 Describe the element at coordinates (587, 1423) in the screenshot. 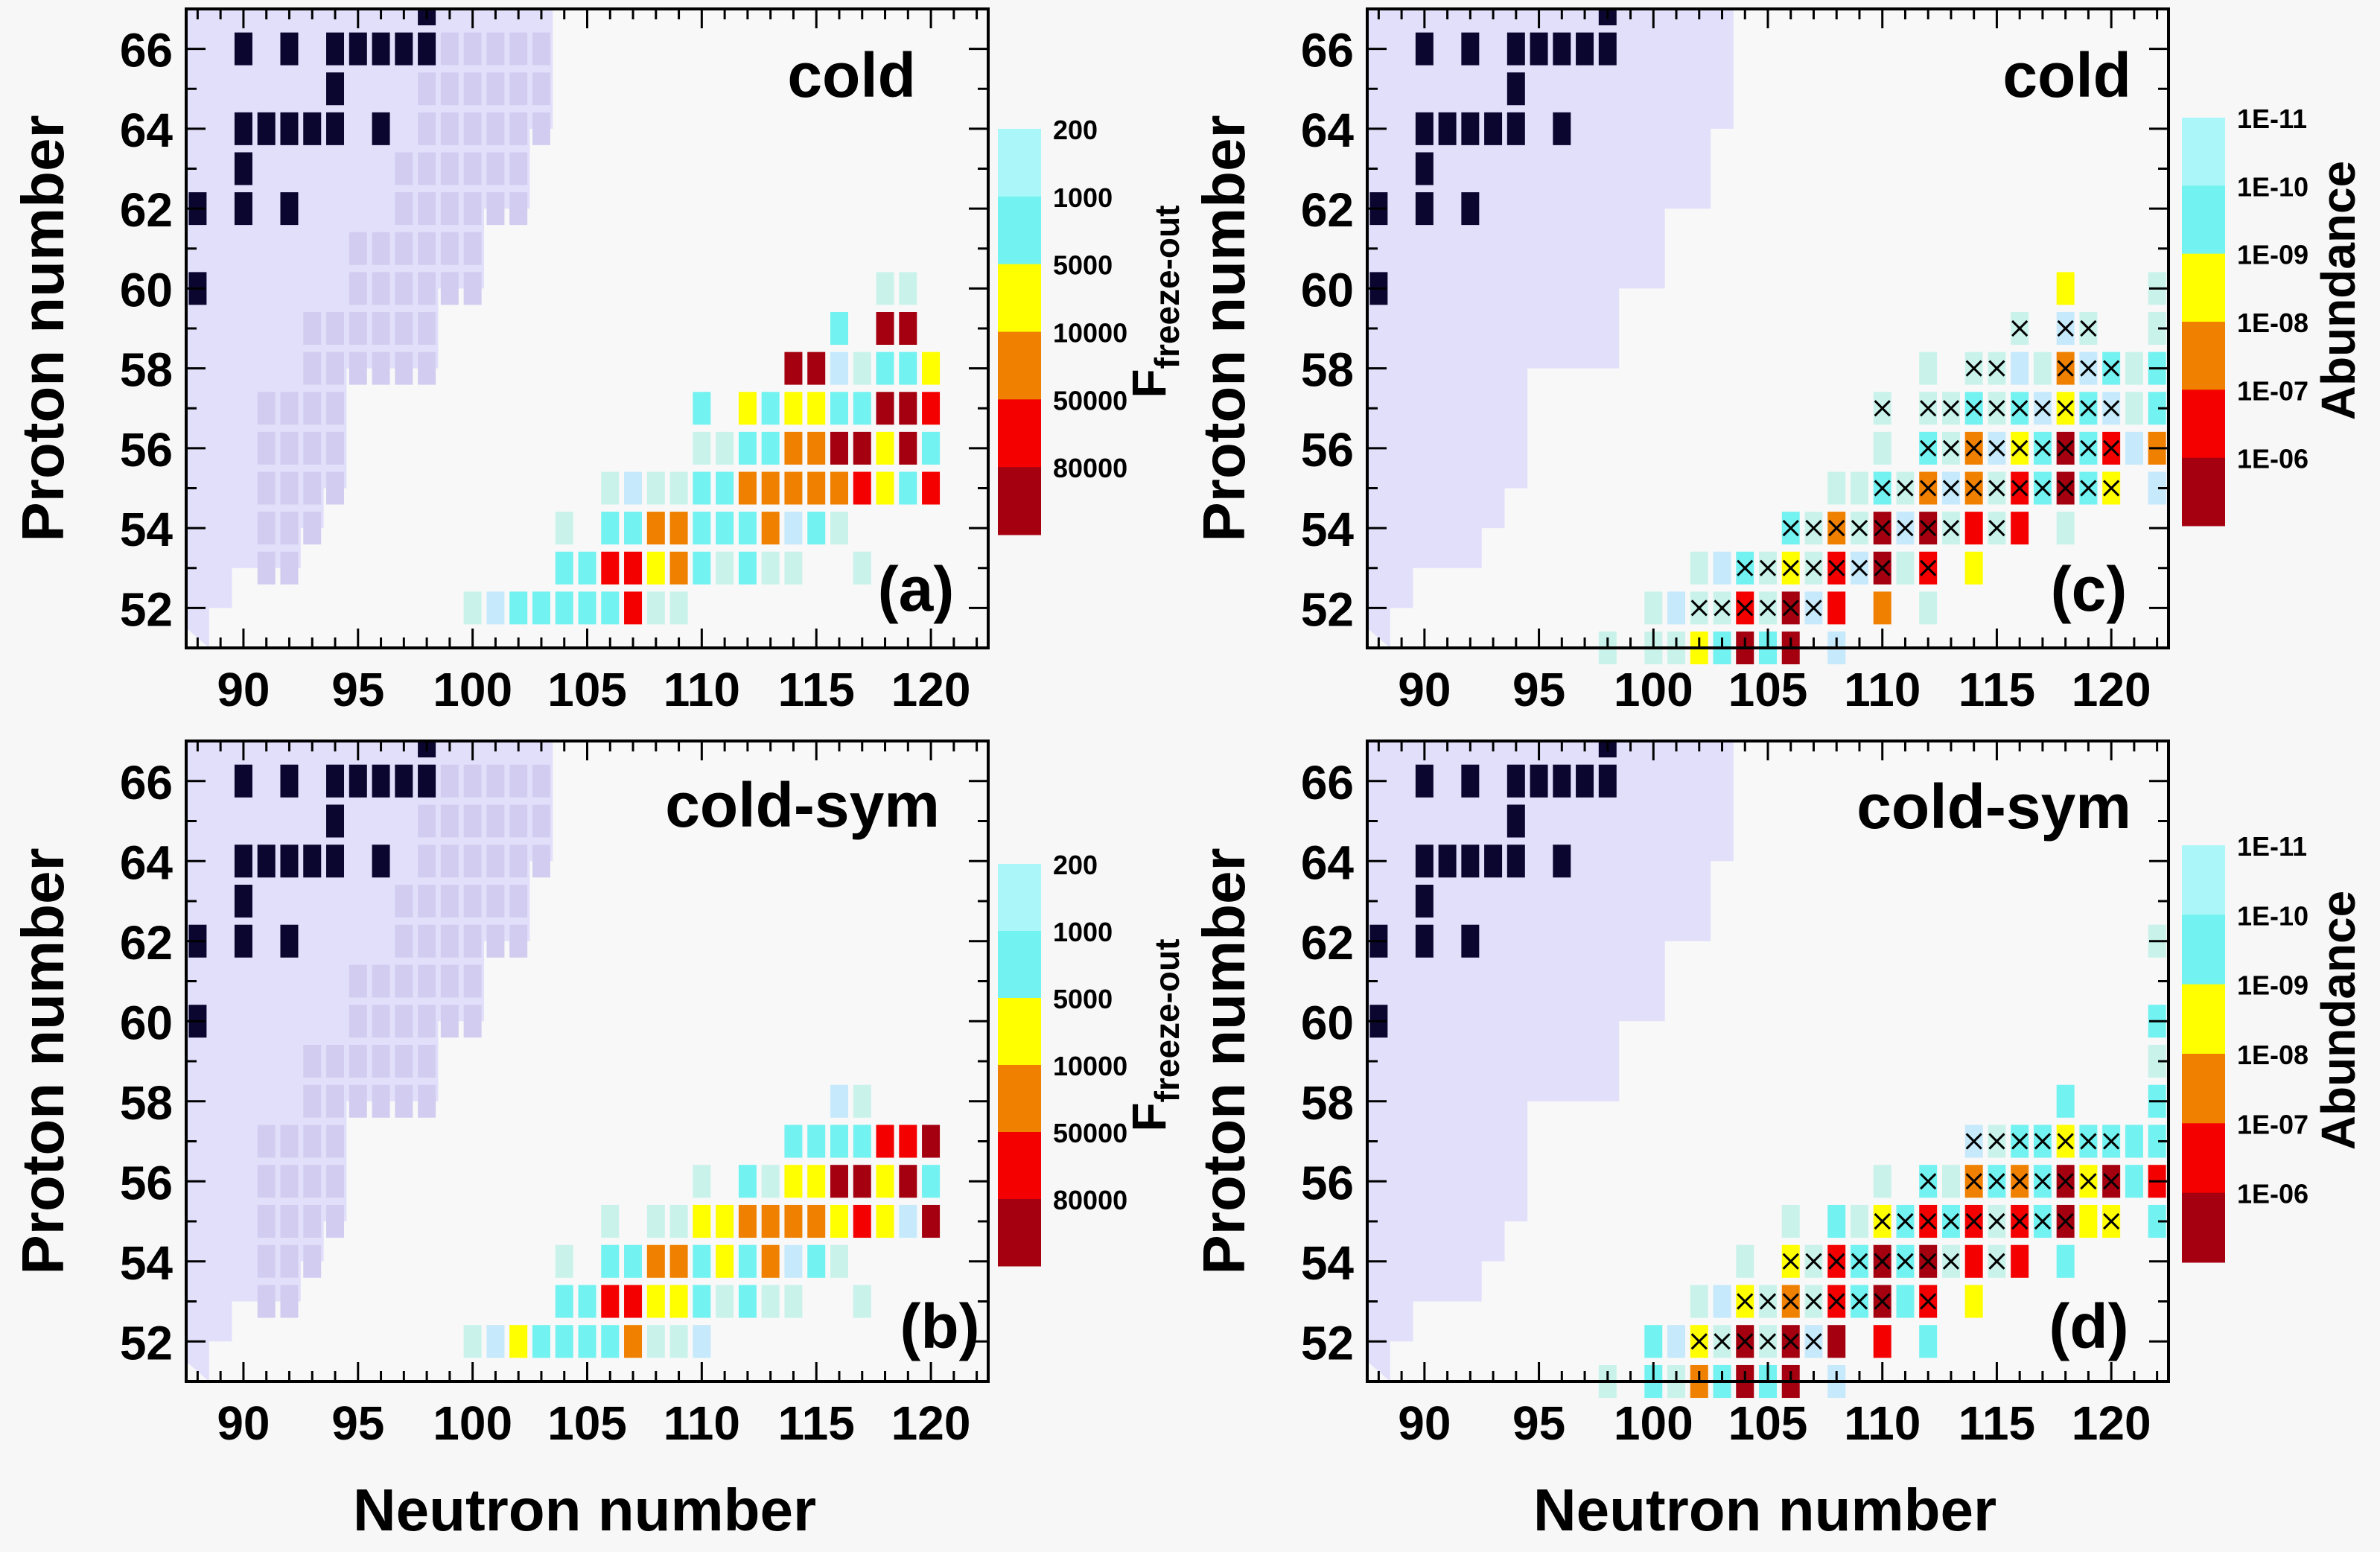

I see `x-tick-label: 105` at that location.